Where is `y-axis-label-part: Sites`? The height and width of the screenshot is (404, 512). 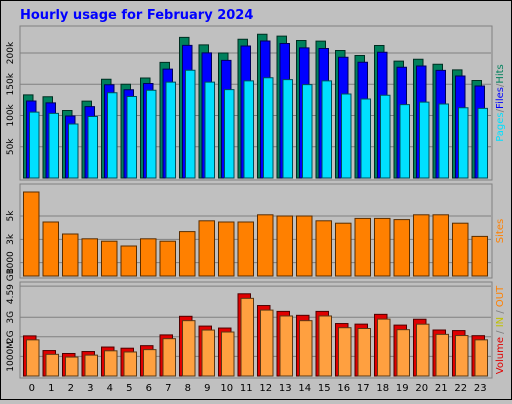 y-axis-label-part: Sites is located at coordinates (500, 231).